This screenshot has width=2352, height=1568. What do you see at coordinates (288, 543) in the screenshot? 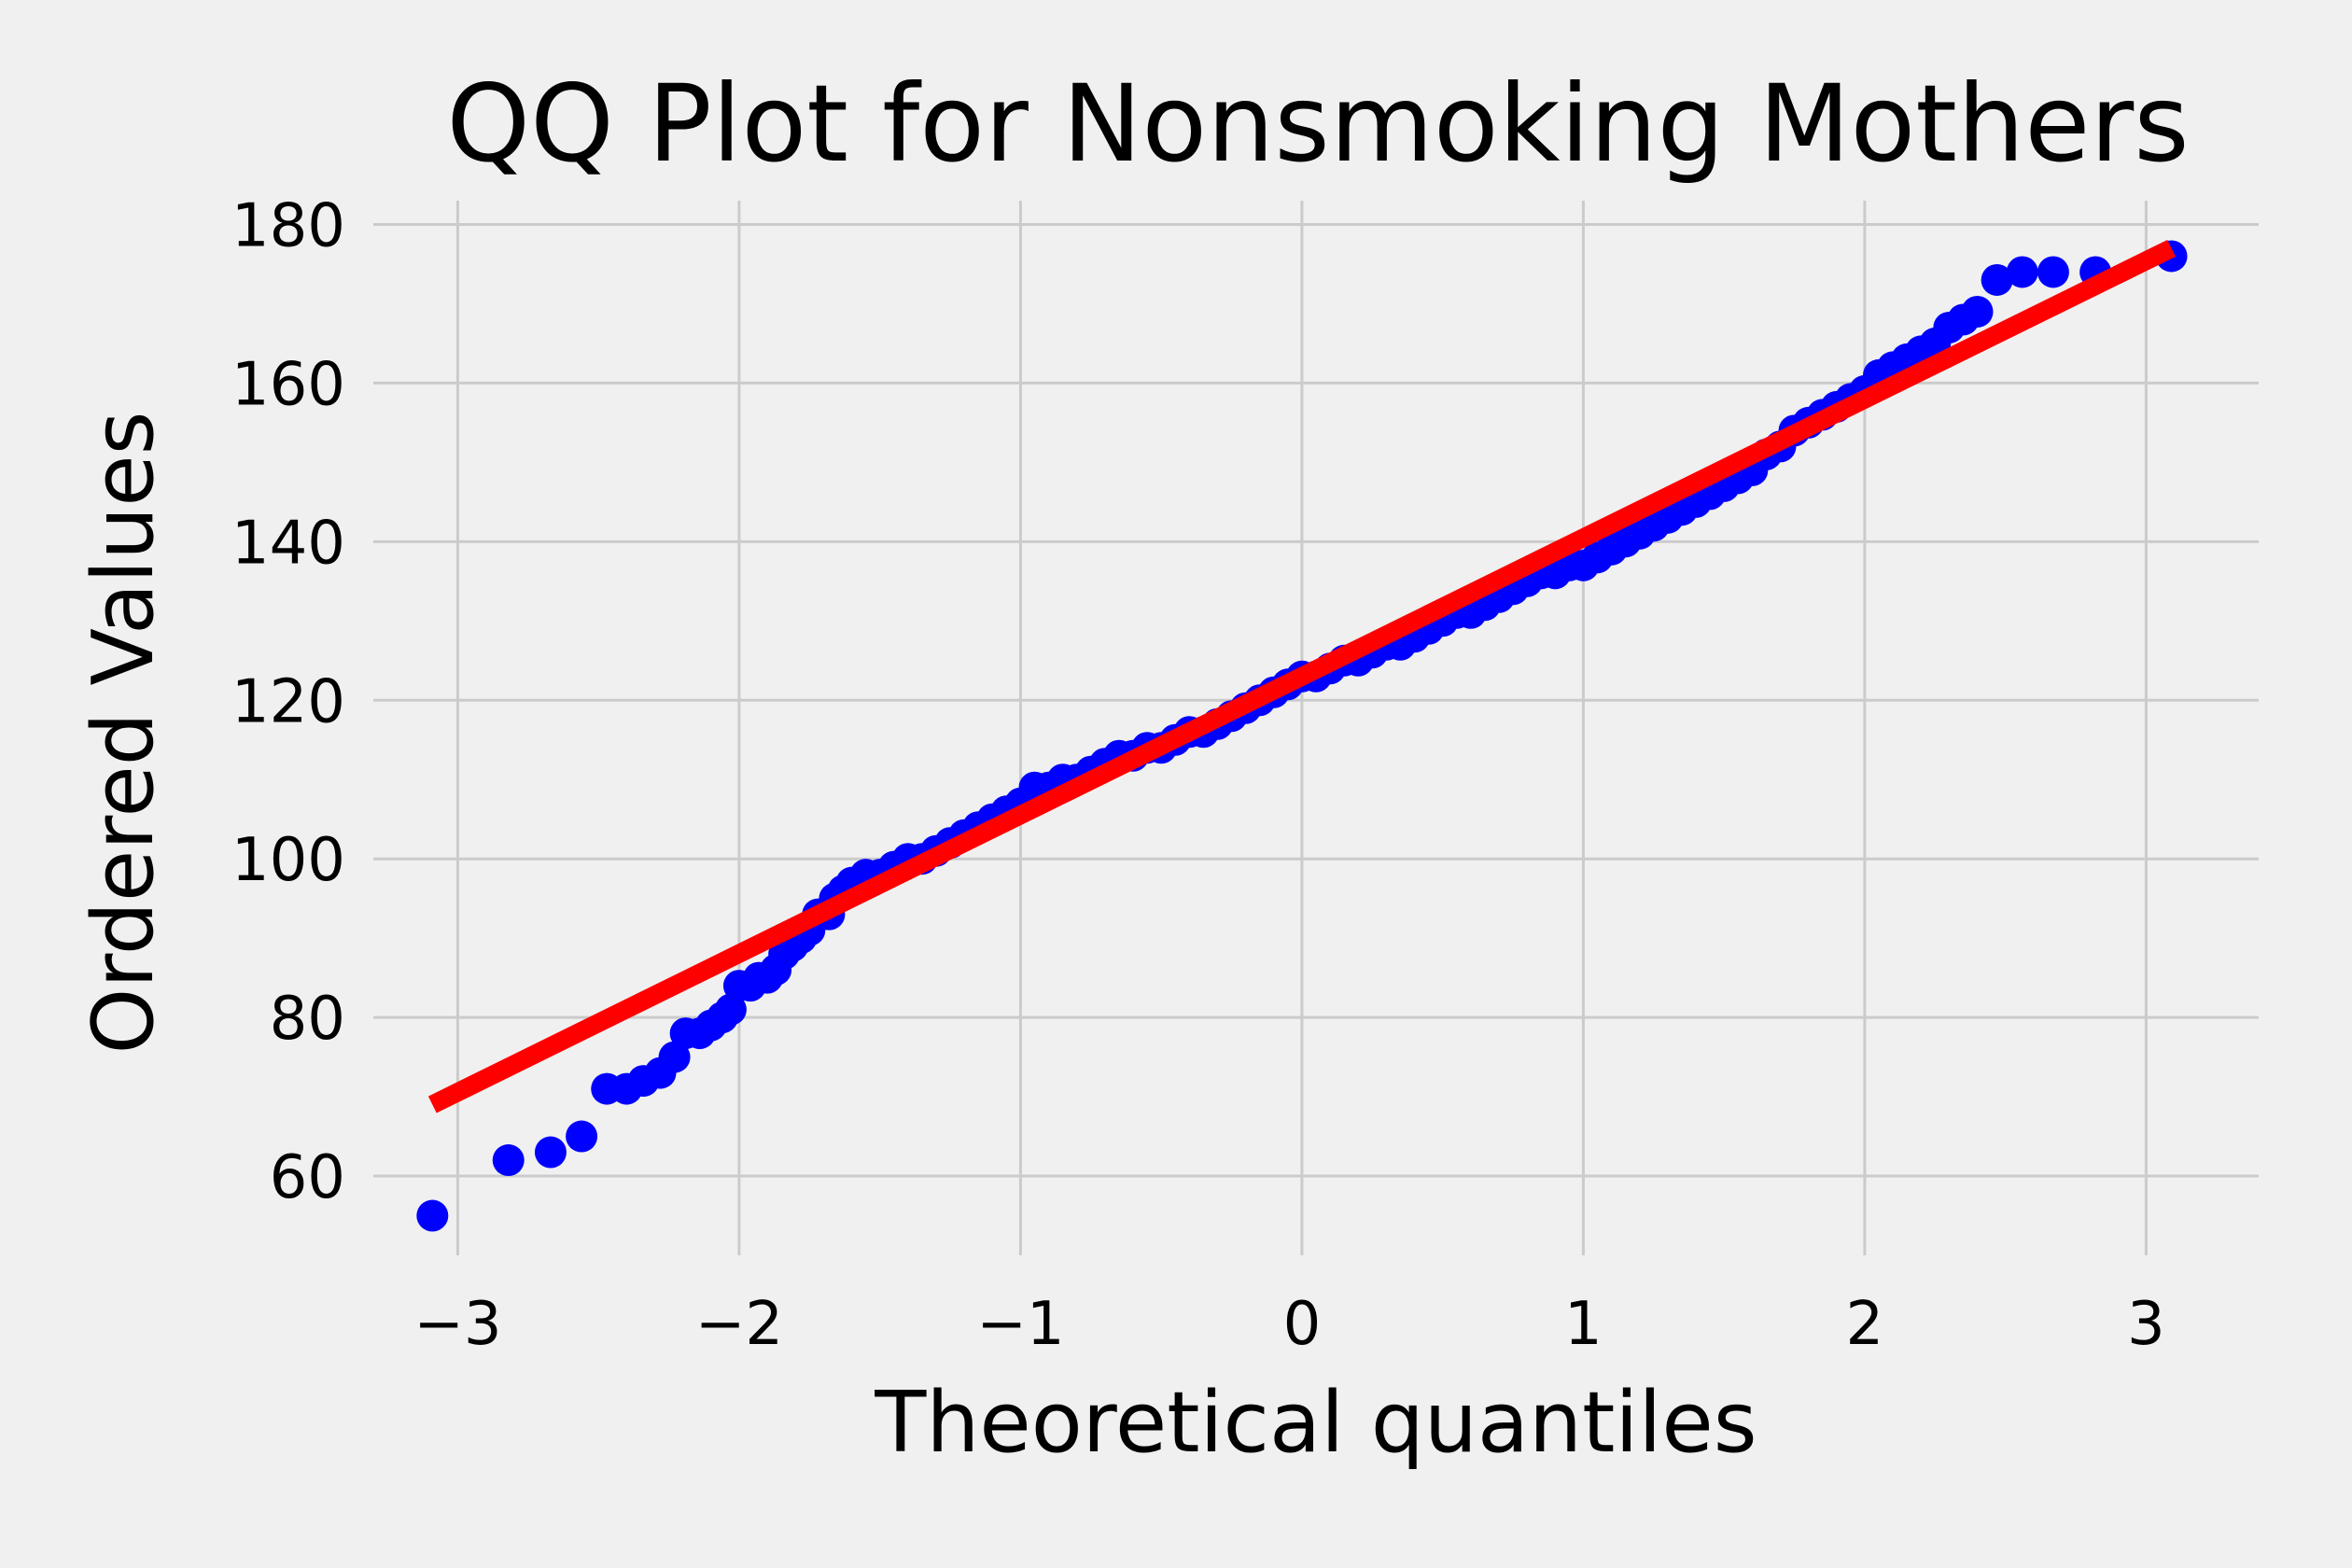
I see `y-tick-label: 140` at bounding box center [288, 543].